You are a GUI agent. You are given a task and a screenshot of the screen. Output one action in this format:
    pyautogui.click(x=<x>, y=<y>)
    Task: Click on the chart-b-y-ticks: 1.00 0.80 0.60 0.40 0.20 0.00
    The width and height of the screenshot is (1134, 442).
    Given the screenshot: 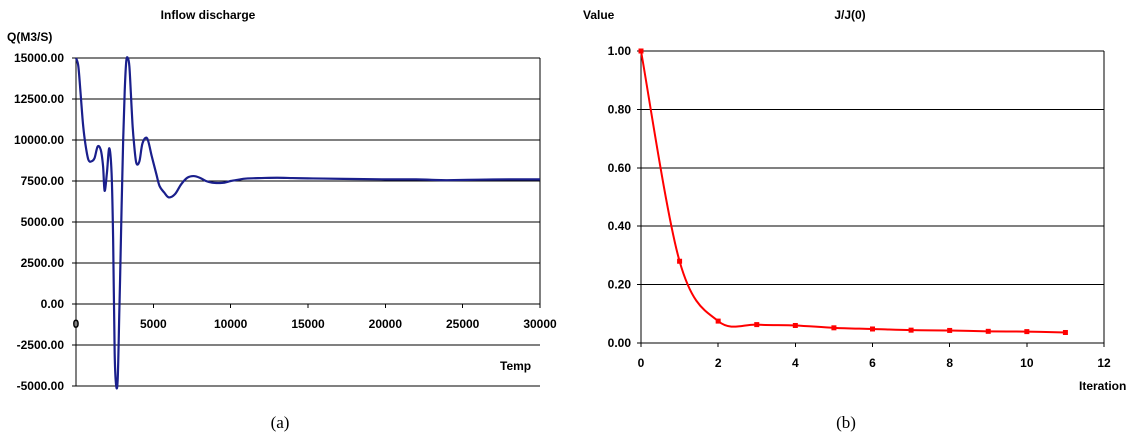 What is the action you would take?
    pyautogui.click(x=624, y=197)
    